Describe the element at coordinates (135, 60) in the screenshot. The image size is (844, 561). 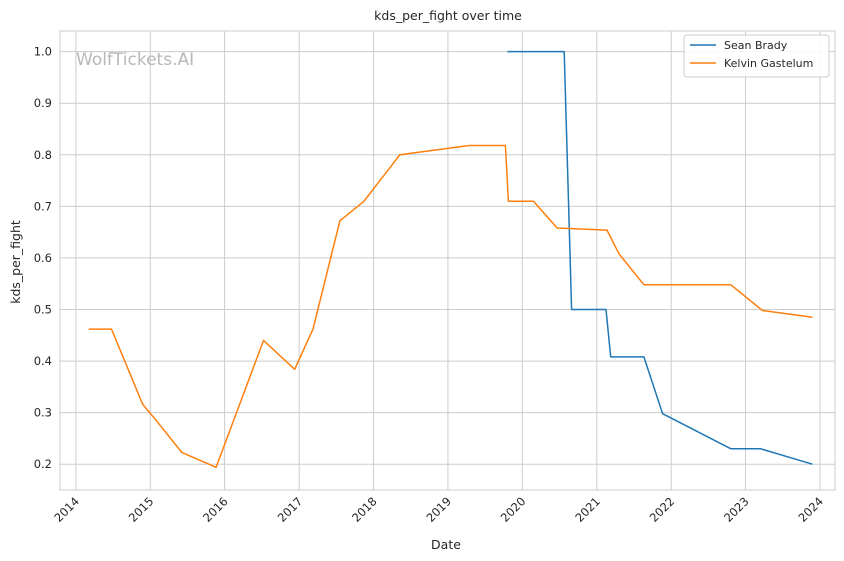
I see `watermark: WolfTickets.AI` at that location.